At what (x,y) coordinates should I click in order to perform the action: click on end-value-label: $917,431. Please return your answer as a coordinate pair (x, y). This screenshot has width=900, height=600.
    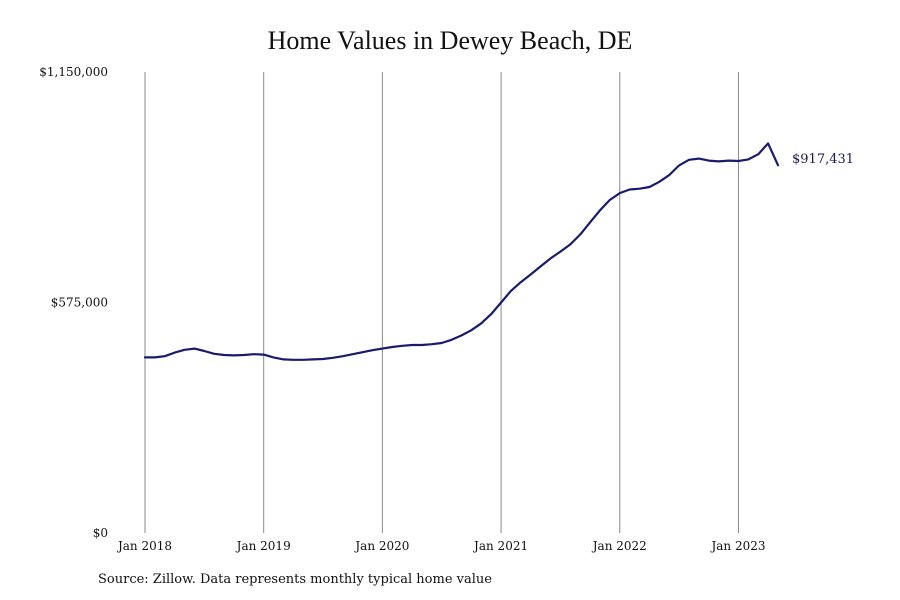
    Looking at the image, I should click on (823, 159).